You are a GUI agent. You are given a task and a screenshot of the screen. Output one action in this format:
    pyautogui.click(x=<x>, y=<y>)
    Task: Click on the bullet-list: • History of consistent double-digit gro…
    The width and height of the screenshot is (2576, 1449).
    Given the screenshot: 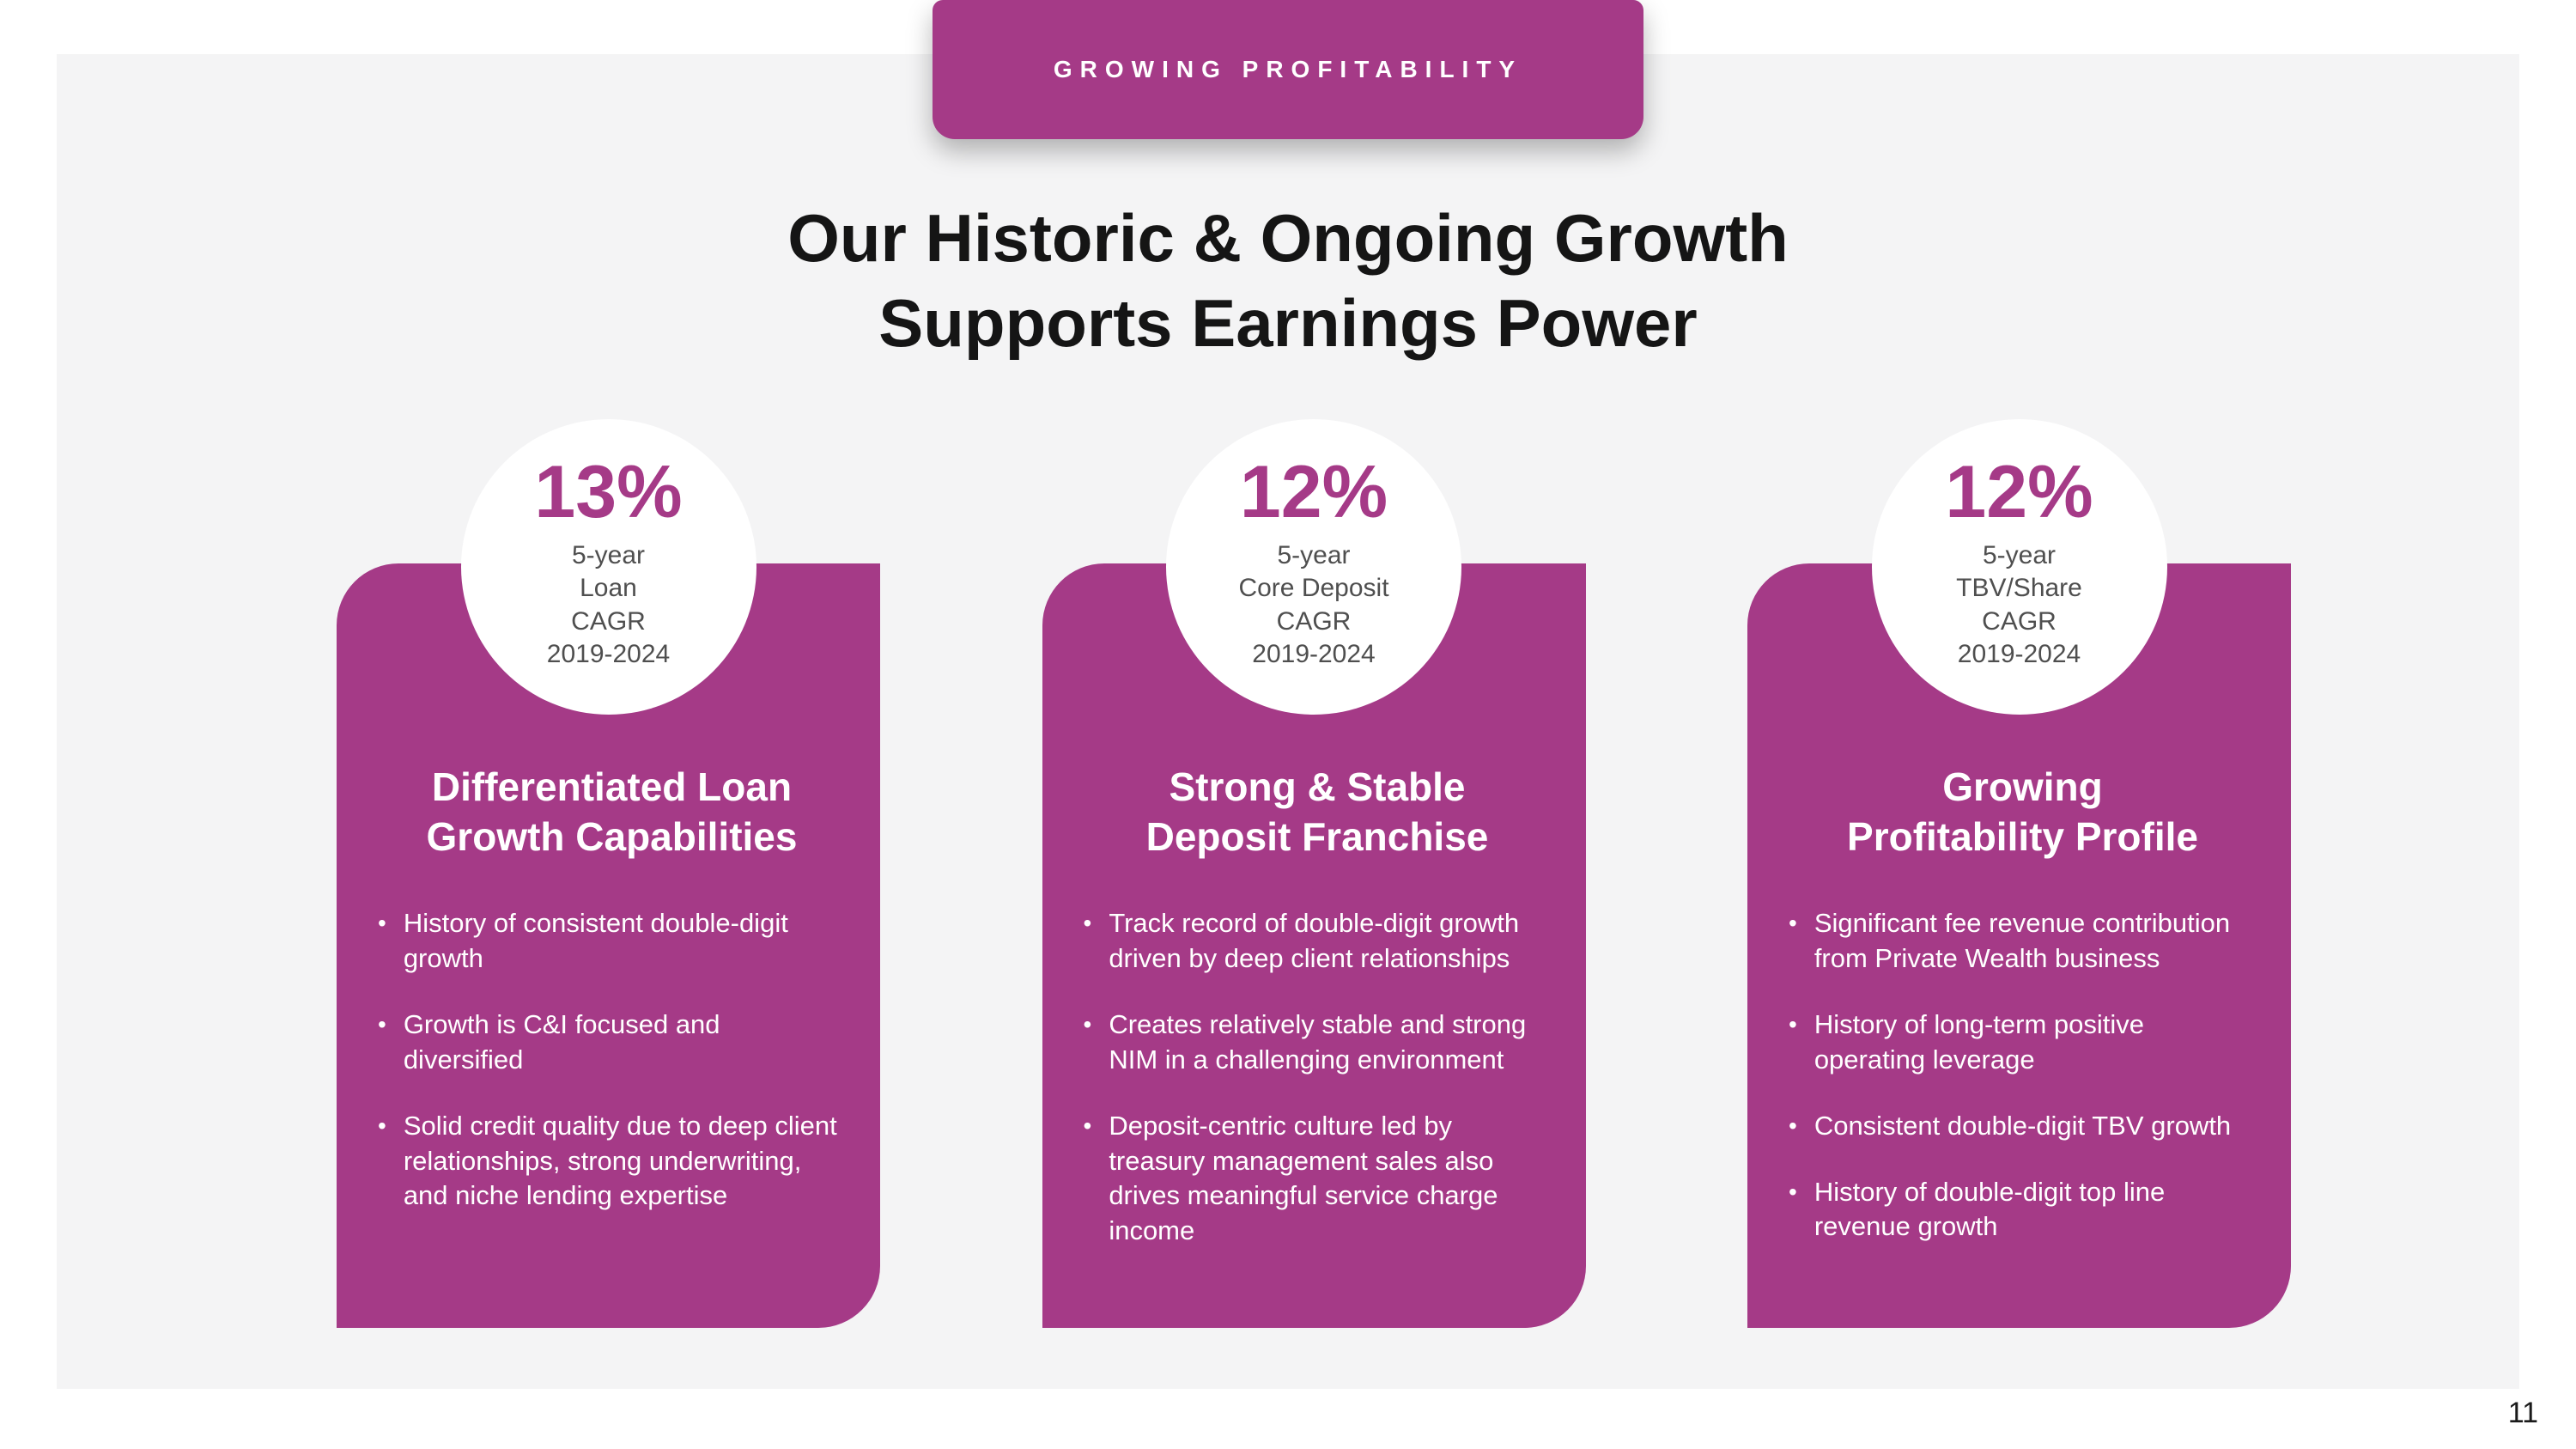 What is the action you would take?
    pyautogui.click(x=612, y=1060)
    